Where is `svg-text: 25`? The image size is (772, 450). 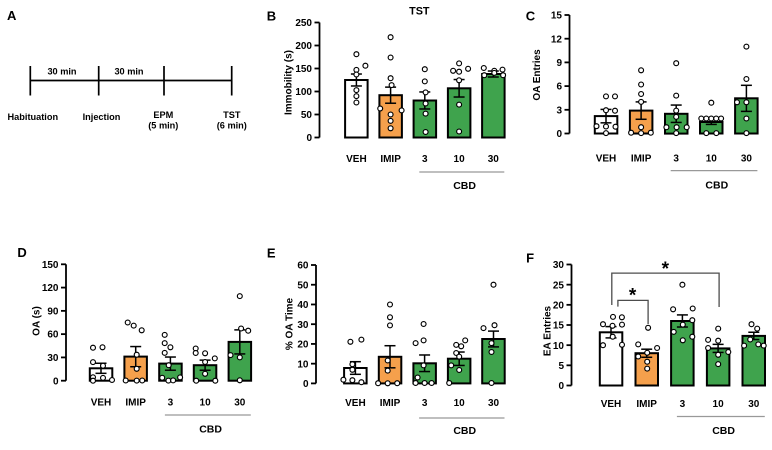 svg-text: 25 is located at coordinates (559, 285).